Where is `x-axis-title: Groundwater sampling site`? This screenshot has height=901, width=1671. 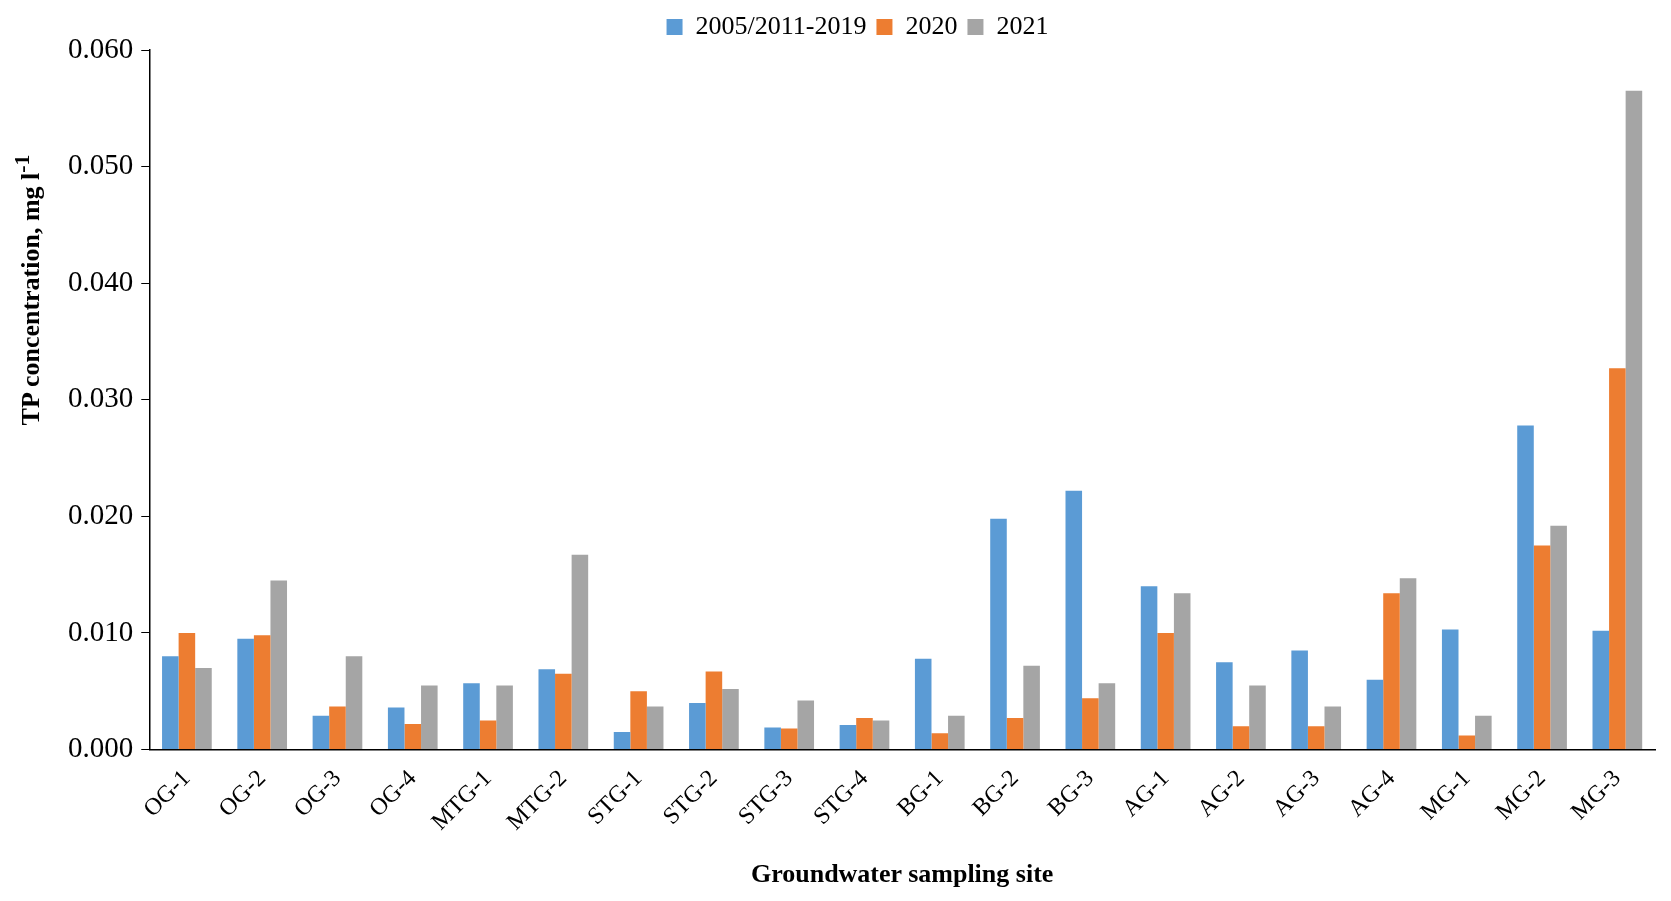 x-axis-title: Groundwater sampling site is located at coordinates (902, 874).